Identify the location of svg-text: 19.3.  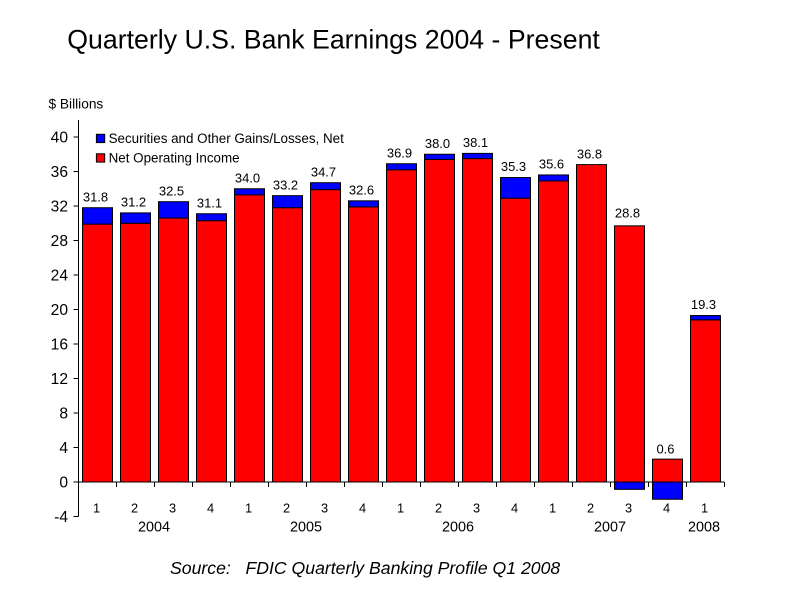
(703, 304).